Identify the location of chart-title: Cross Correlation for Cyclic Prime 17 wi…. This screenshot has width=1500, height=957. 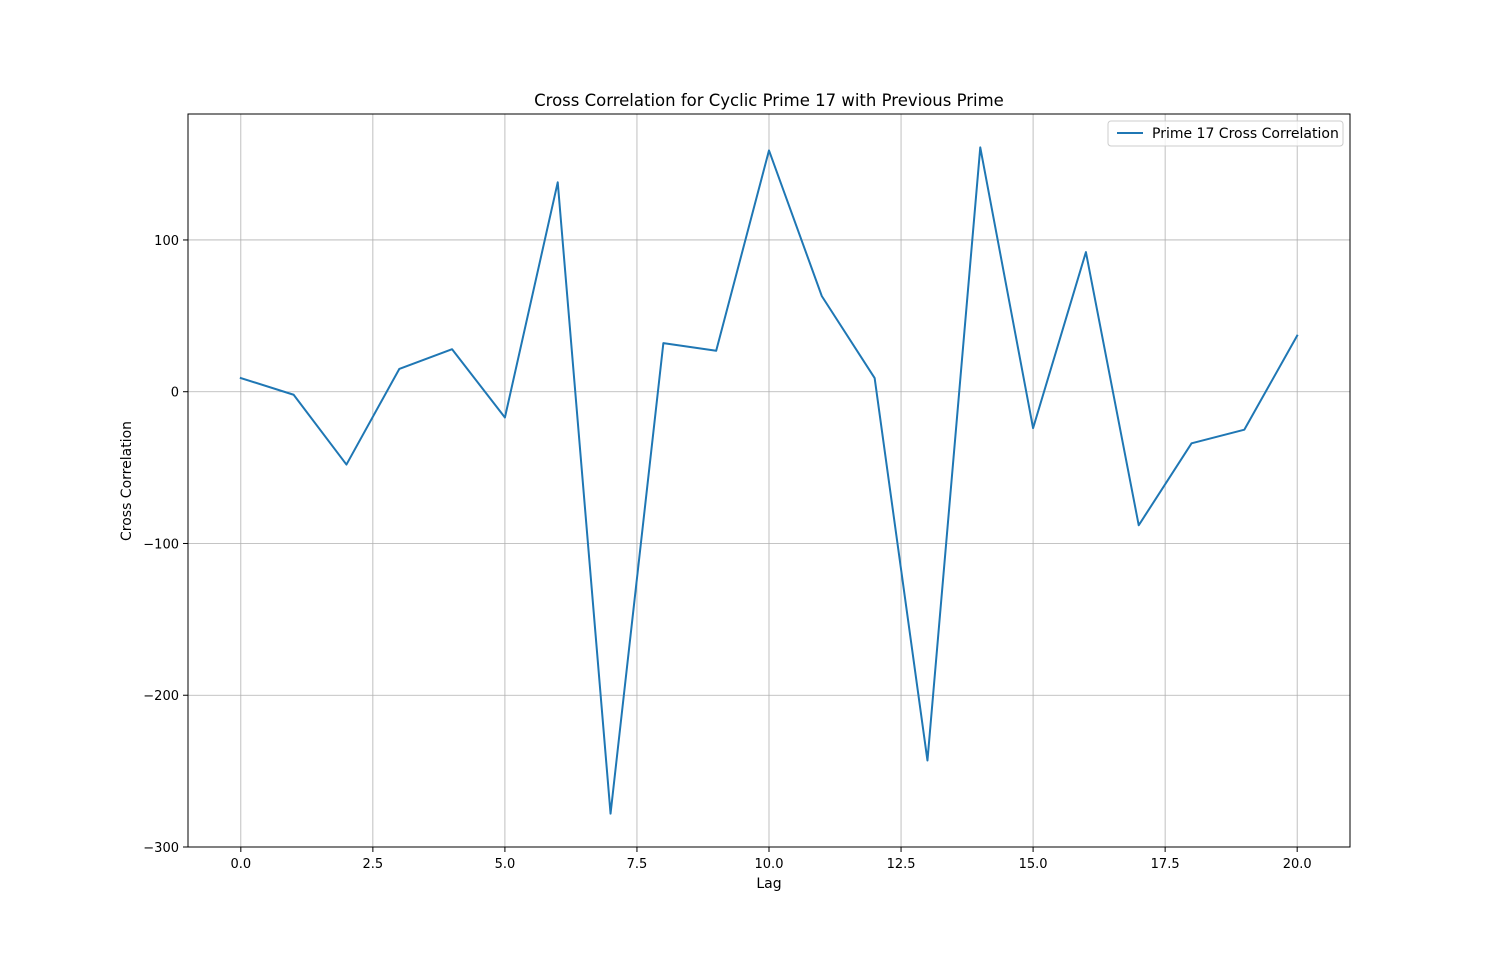
(769, 100).